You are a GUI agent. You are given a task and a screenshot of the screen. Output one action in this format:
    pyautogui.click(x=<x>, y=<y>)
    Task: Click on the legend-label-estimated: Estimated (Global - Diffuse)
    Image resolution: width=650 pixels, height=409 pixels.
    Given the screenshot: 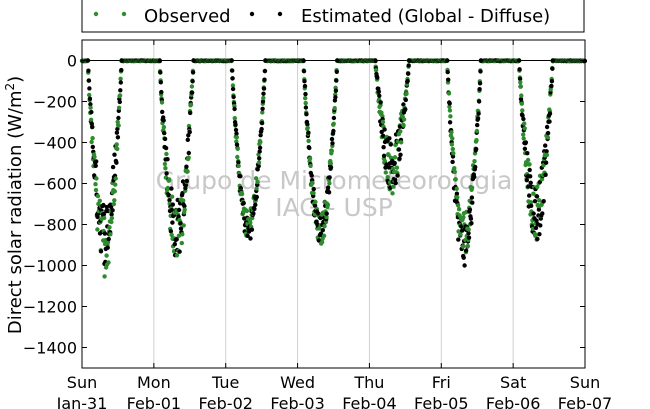 What is the action you would take?
    pyautogui.click(x=425, y=16)
    